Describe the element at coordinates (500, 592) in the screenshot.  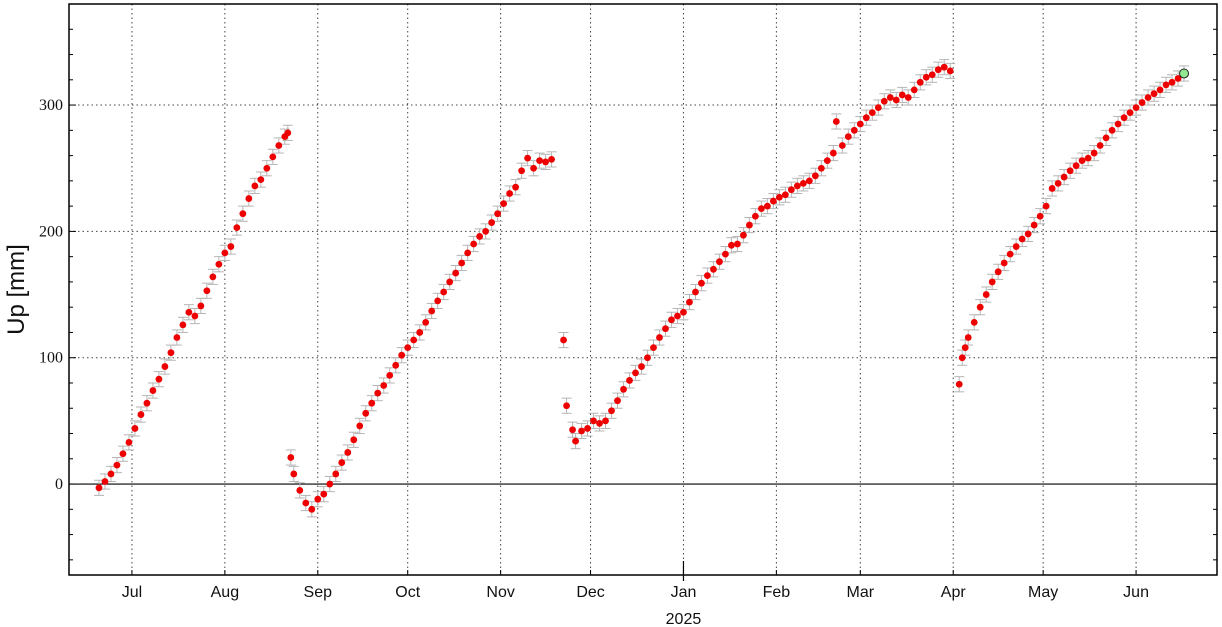
I see `x-tick-label: Nov` at that location.